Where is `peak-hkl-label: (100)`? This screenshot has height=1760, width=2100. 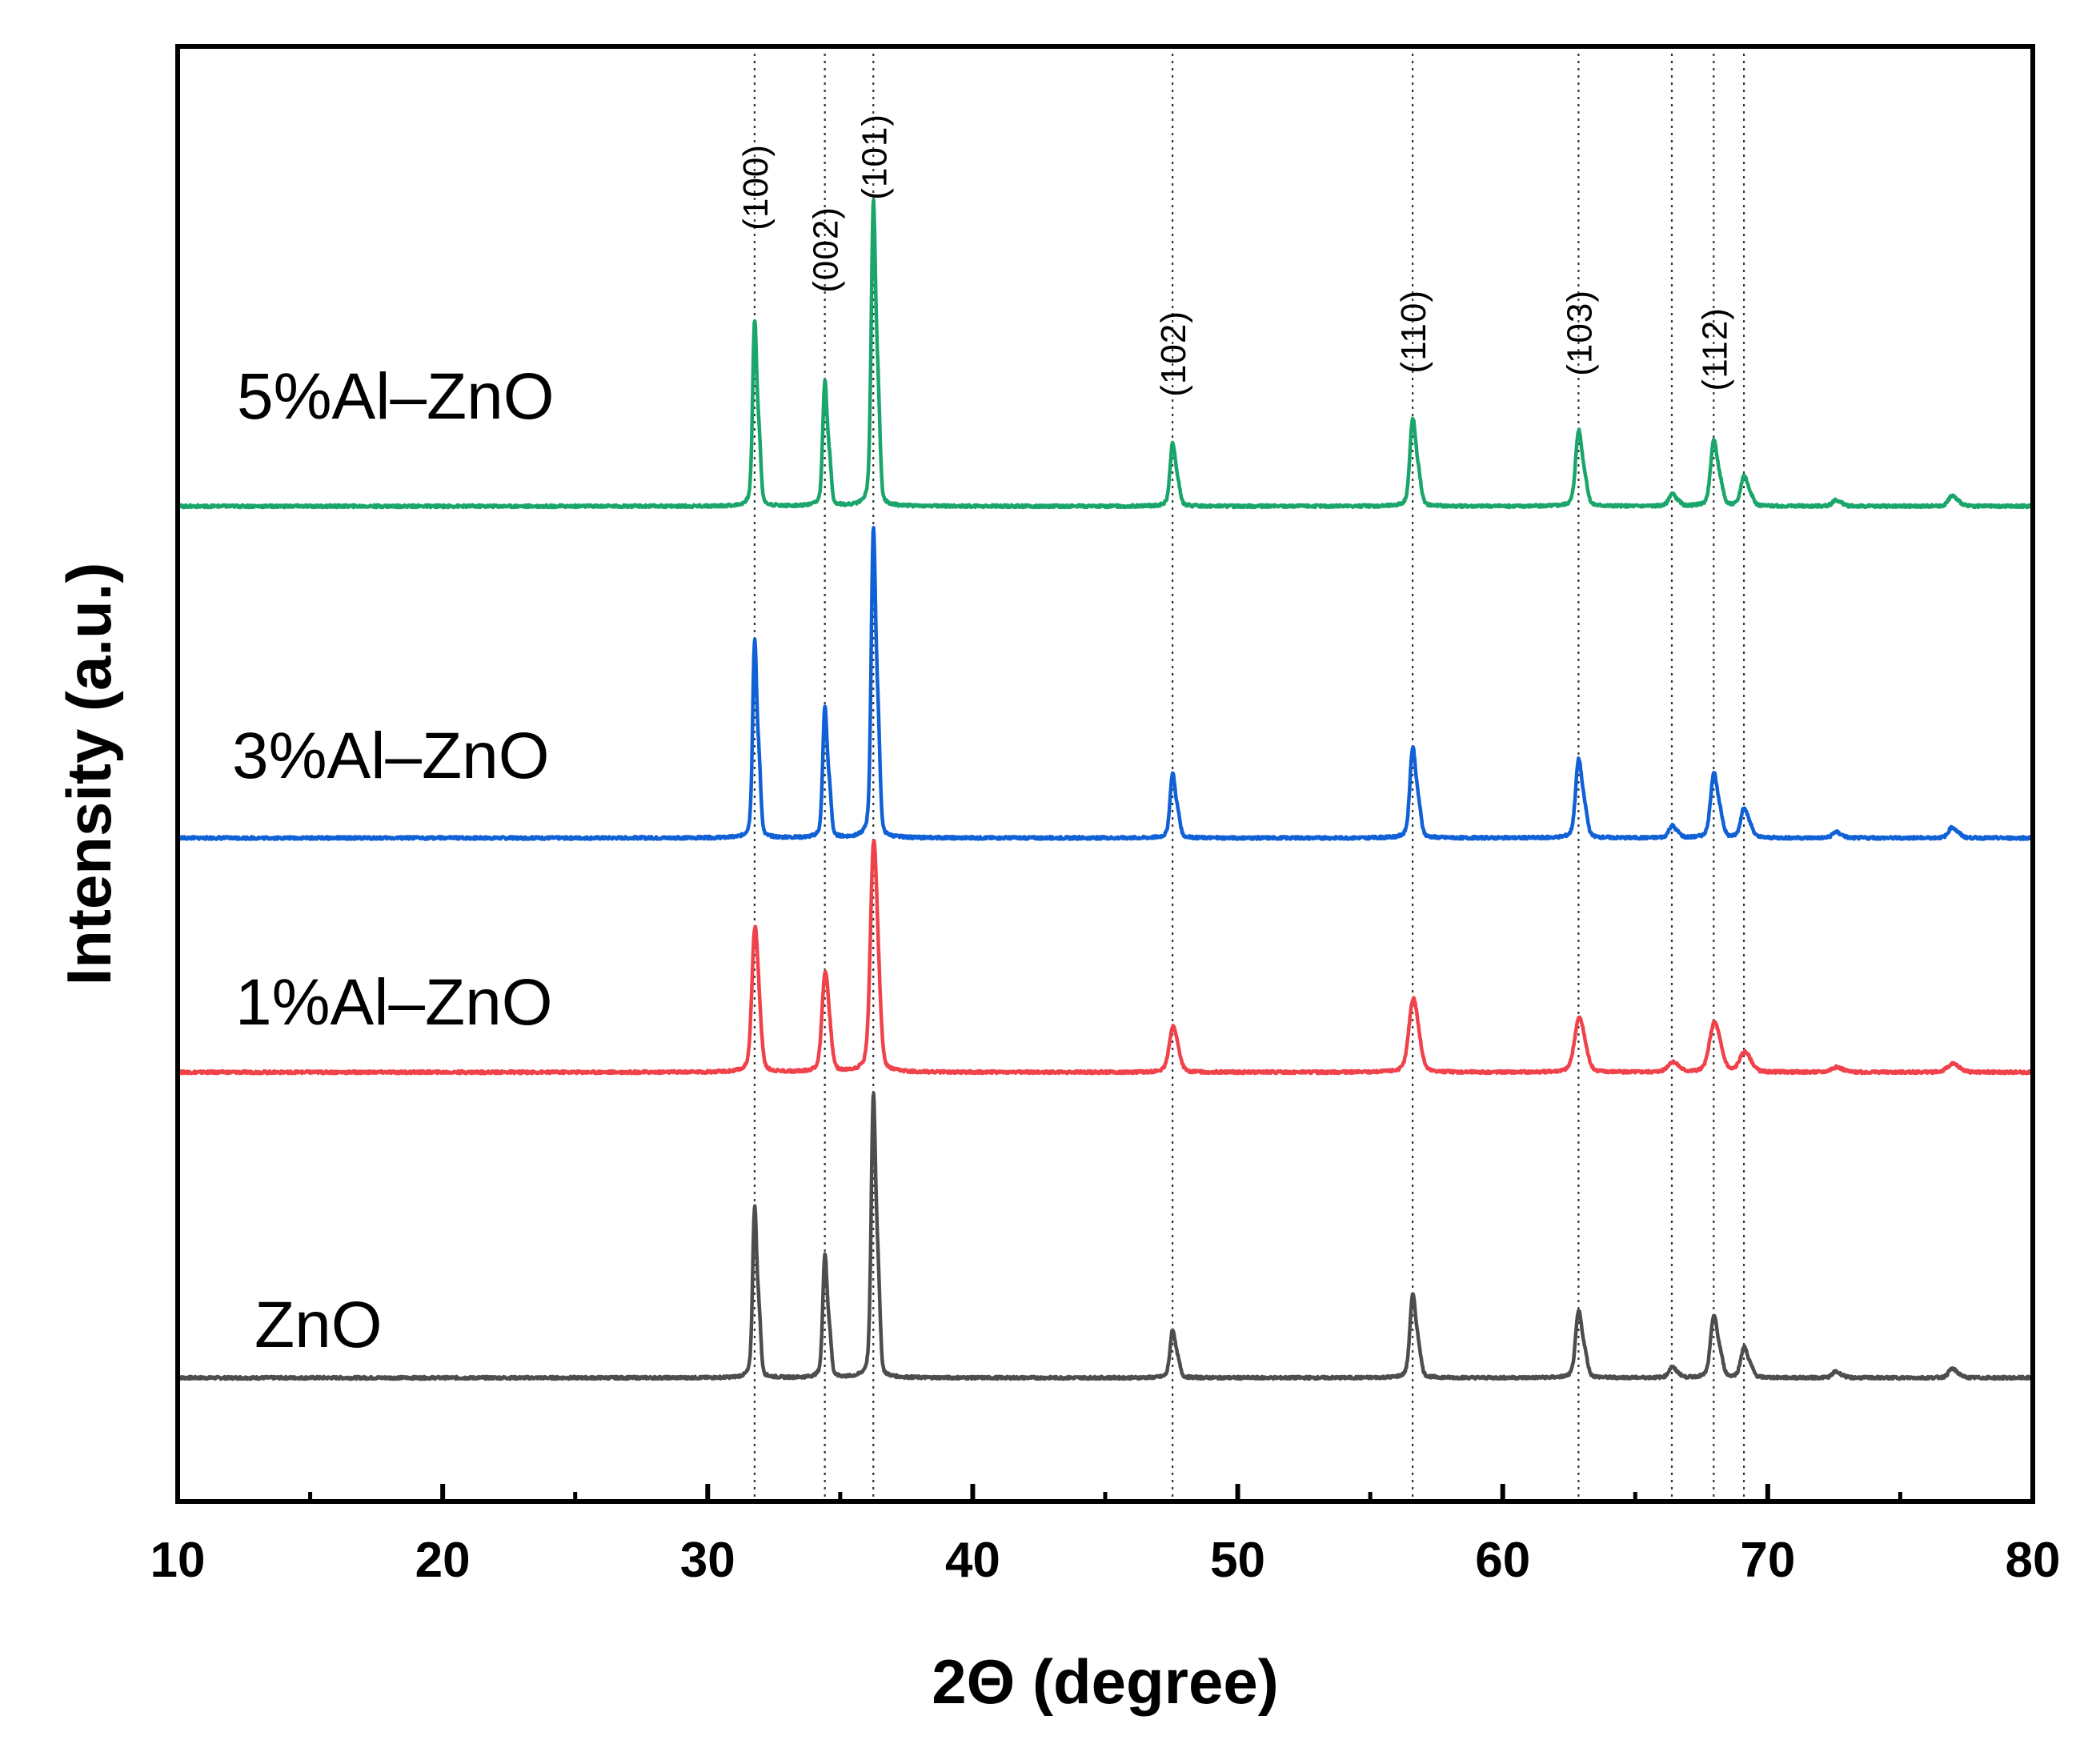
peak-hkl-label: (100) is located at coordinates (755, 188).